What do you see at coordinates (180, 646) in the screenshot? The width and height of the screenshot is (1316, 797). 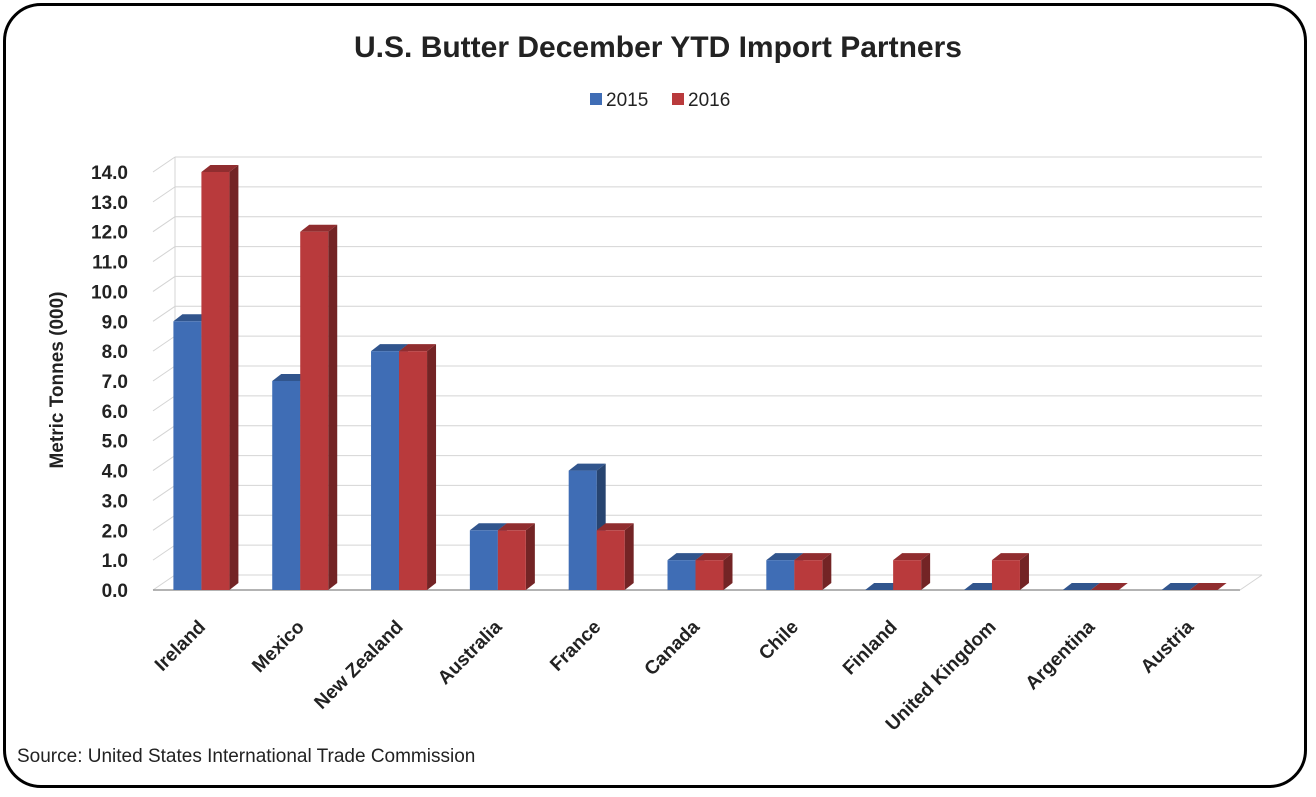 I see `x-tick-label: Ireland` at bounding box center [180, 646].